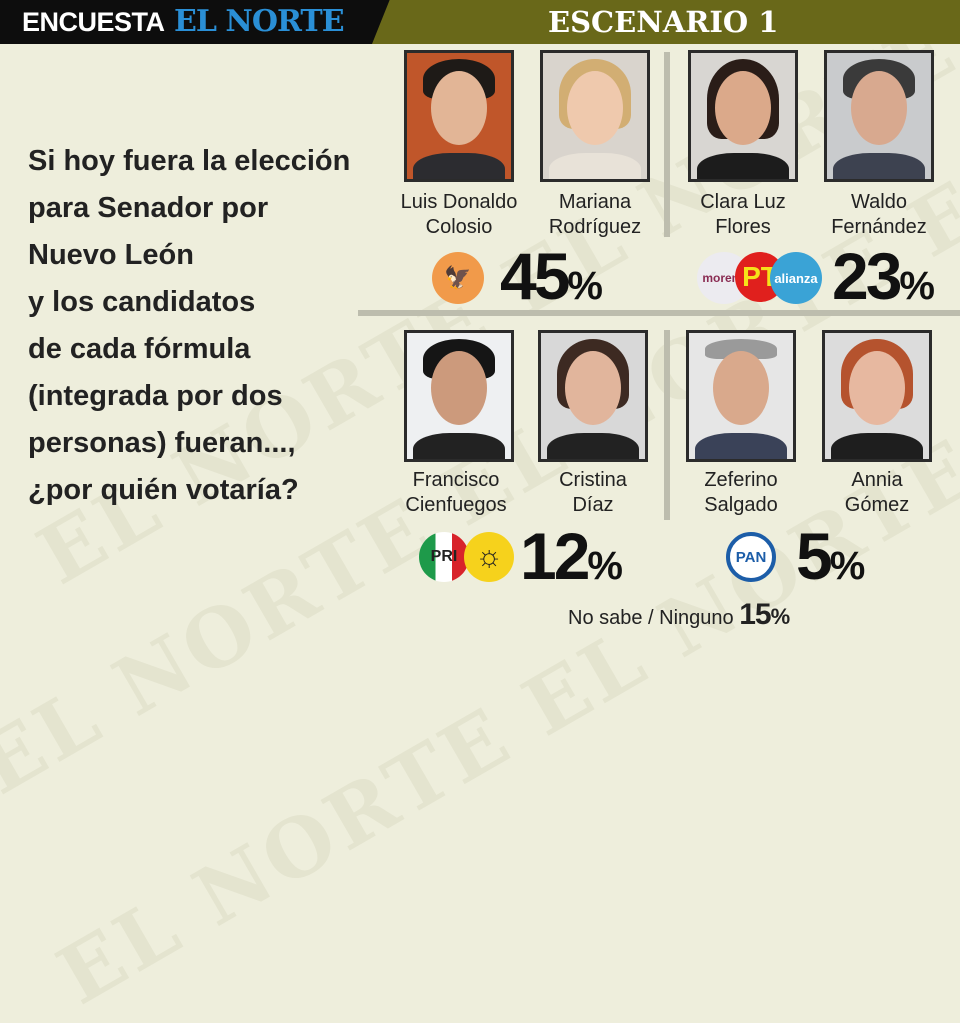 Image resolution: width=960 pixels, height=1023 pixels. I want to click on header-scenario-bar, so click(666, 22).